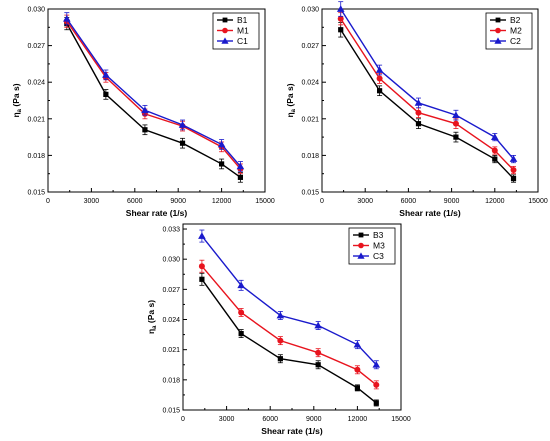  What do you see at coordinates (242, 20) in the screenshot?
I see `legend-label-b1: B1` at bounding box center [242, 20].